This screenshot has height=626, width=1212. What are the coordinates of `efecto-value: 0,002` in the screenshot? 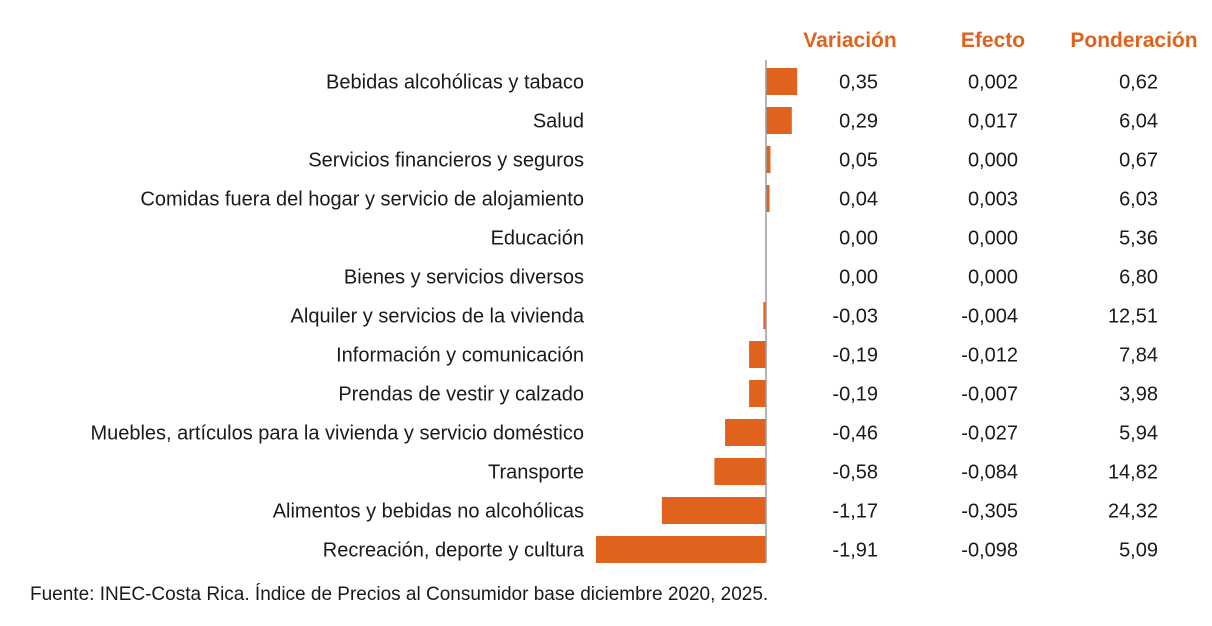 It's located at (993, 83).